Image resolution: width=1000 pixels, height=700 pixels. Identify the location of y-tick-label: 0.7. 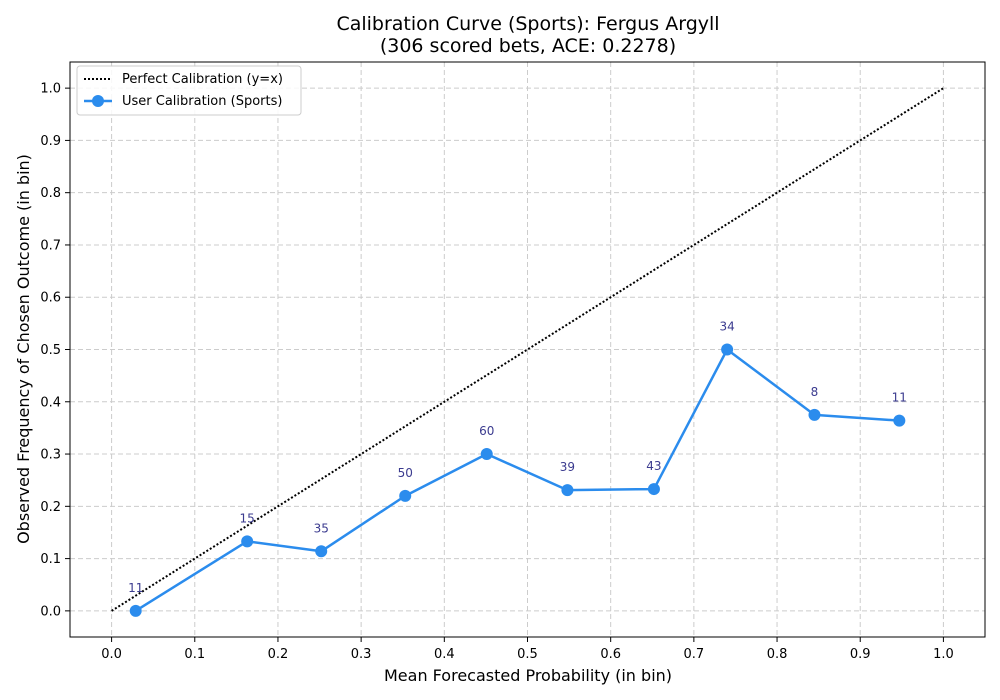
(50, 245).